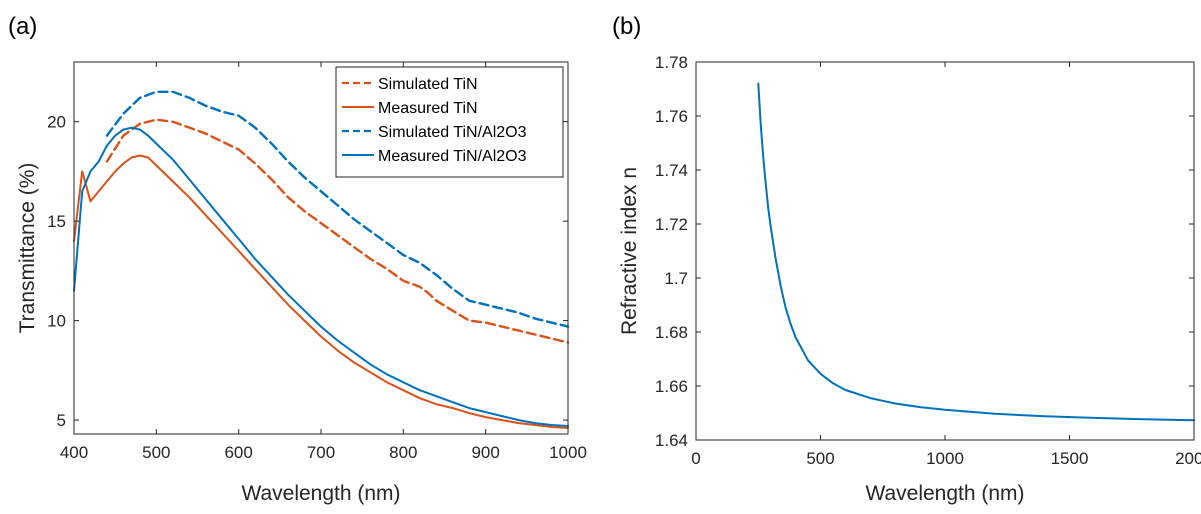 The image size is (1201, 514). Describe the element at coordinates (629, 251) in the screenshot. I see `y-axis-label-b: Refractive index n` at that location.